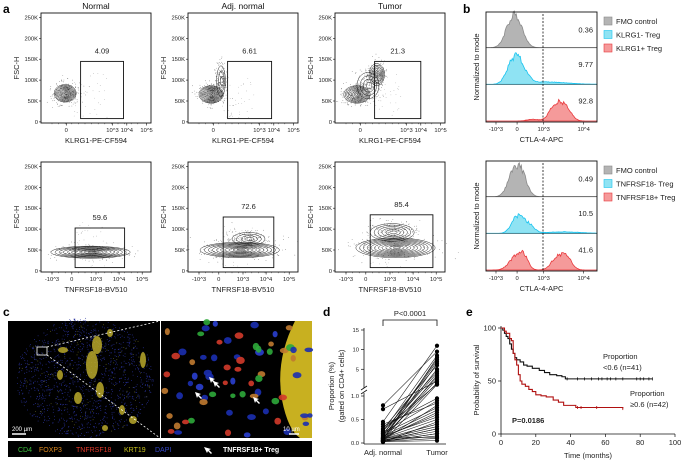 Image resolution: width=682 pixels, height=463 pixels. I want to click on x-axis-label: KLRG1-PE-CF594, so click(96, 140).